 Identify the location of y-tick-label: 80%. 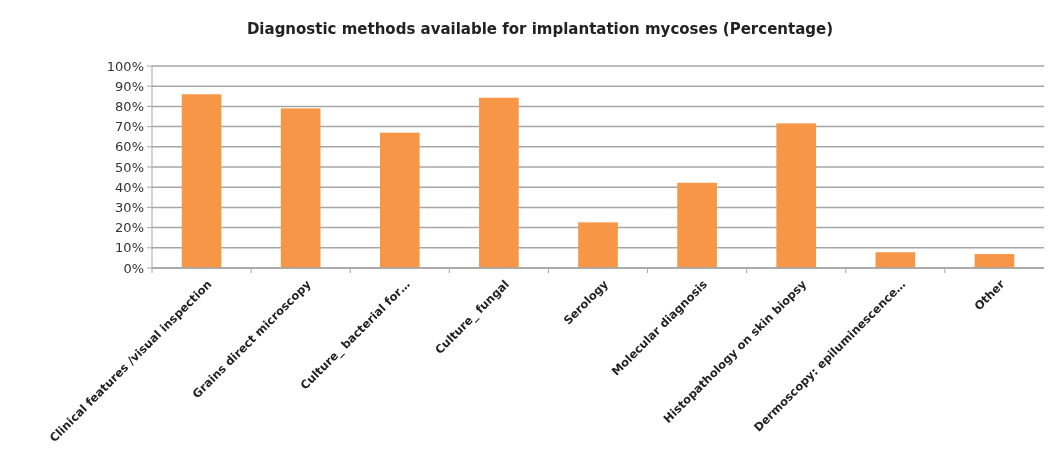
(129, 106).